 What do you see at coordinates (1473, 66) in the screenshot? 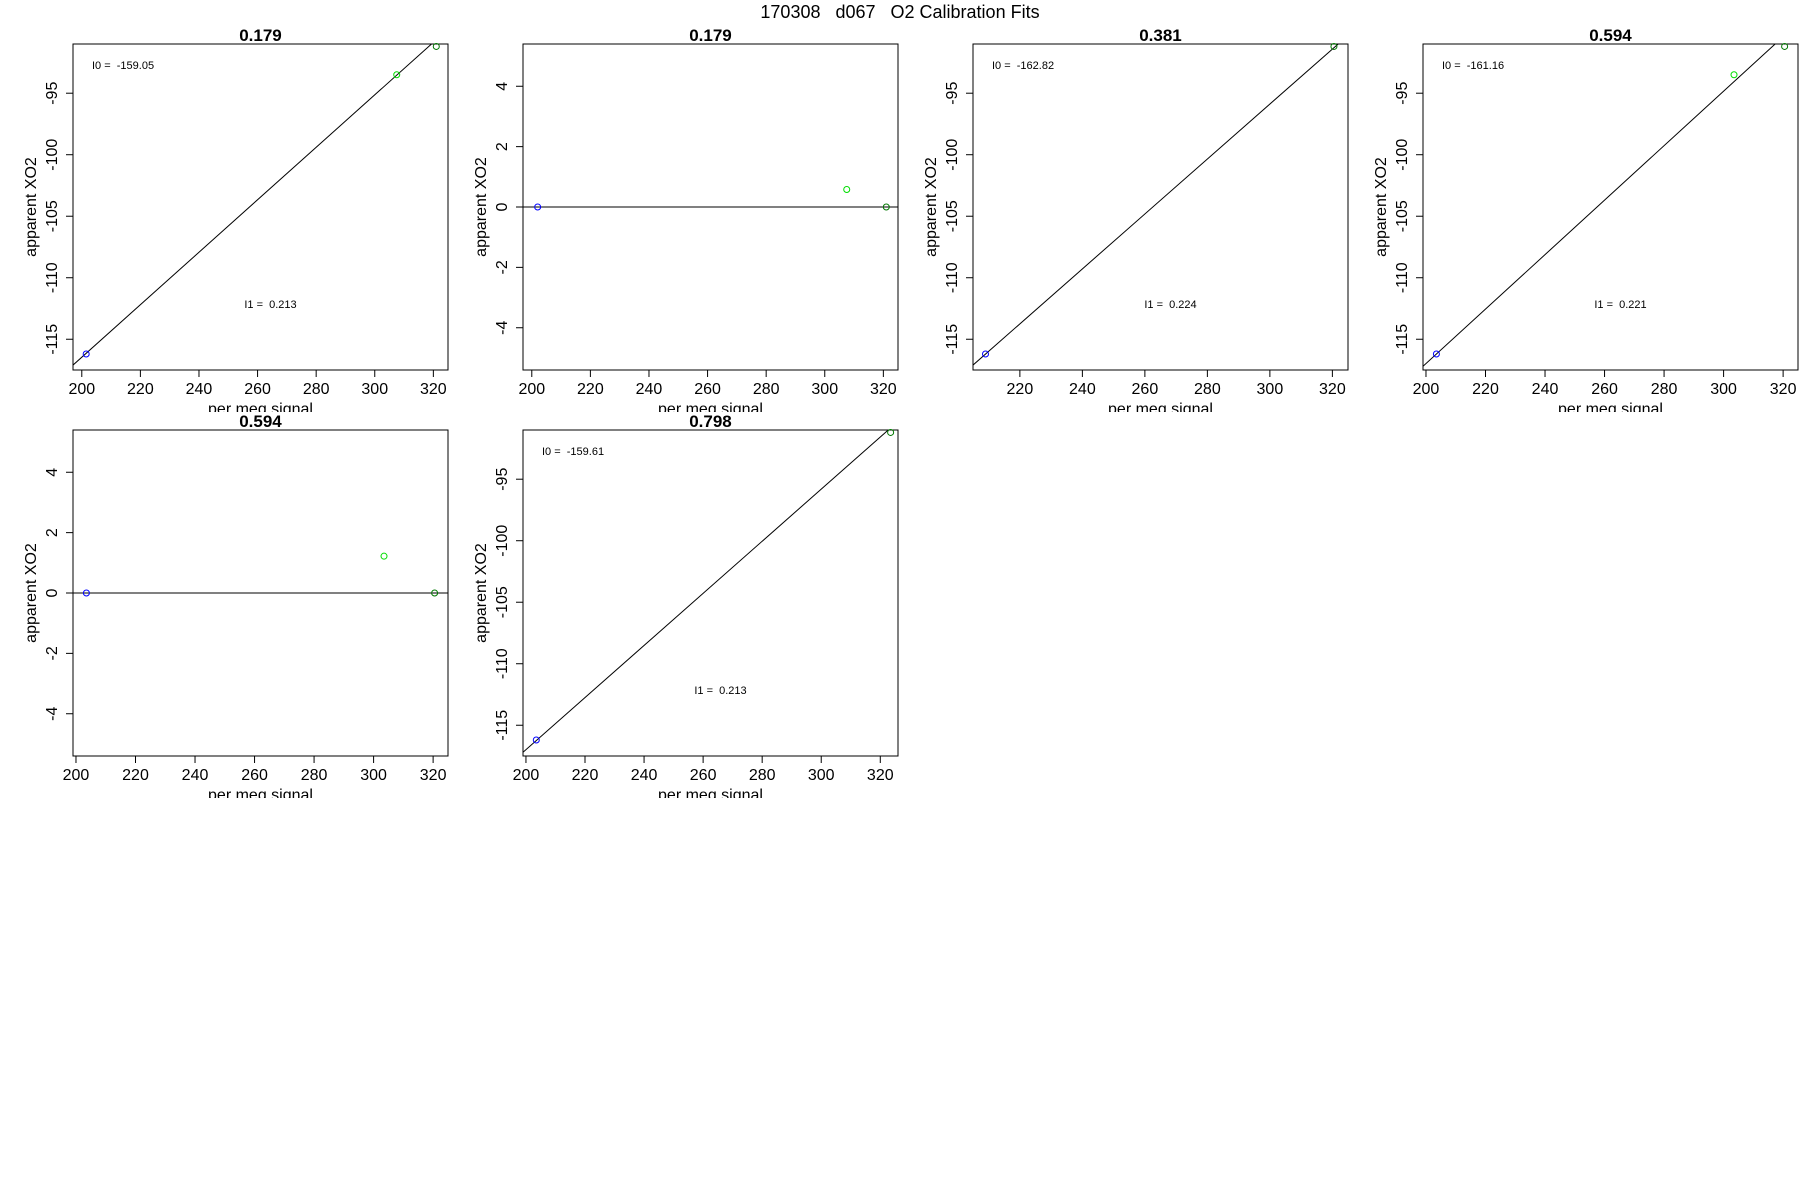
I see `intercept-annotation: I0 = -161.16` at bounding box center [1473, 66].